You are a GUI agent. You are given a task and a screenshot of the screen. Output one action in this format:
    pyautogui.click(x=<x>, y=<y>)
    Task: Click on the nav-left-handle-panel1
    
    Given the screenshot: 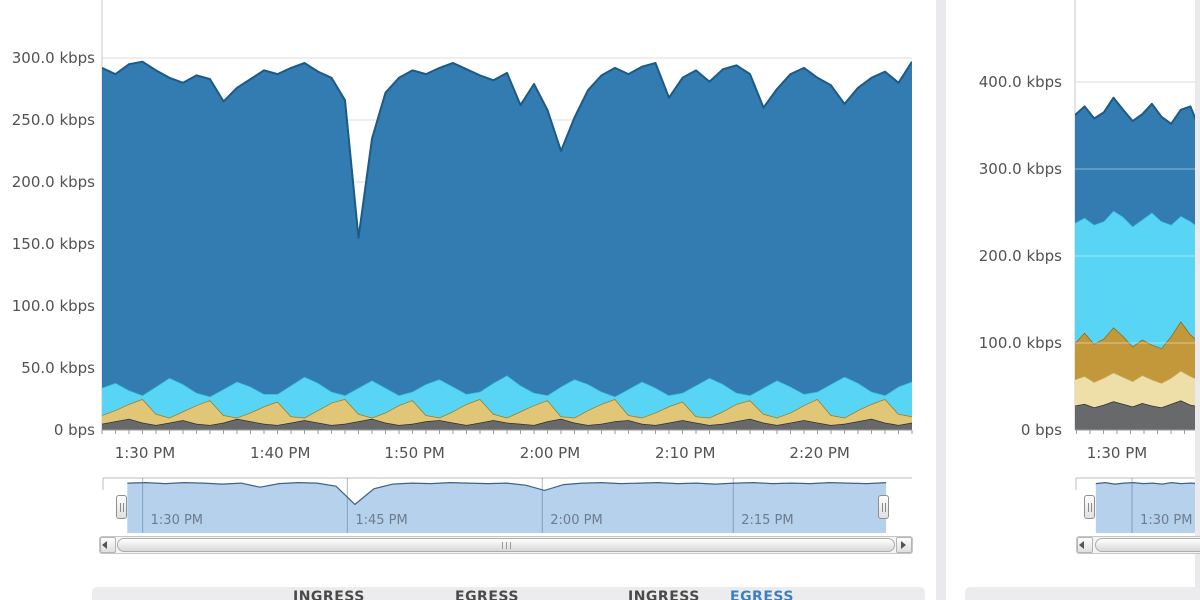 What is the action you would take?
    pyautogui.click(x=121, y=507)
    